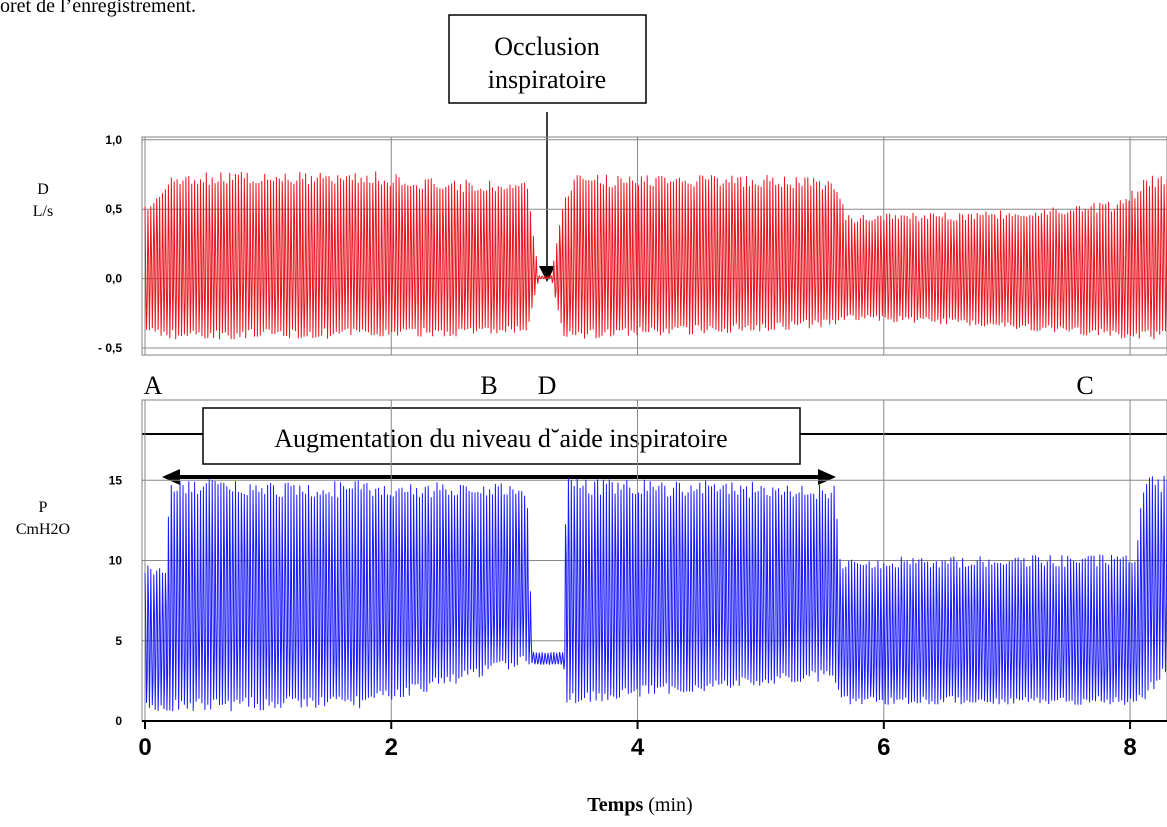 The image size is (1167, 827). I want to click on point-label-b: B, so click(488, 385).